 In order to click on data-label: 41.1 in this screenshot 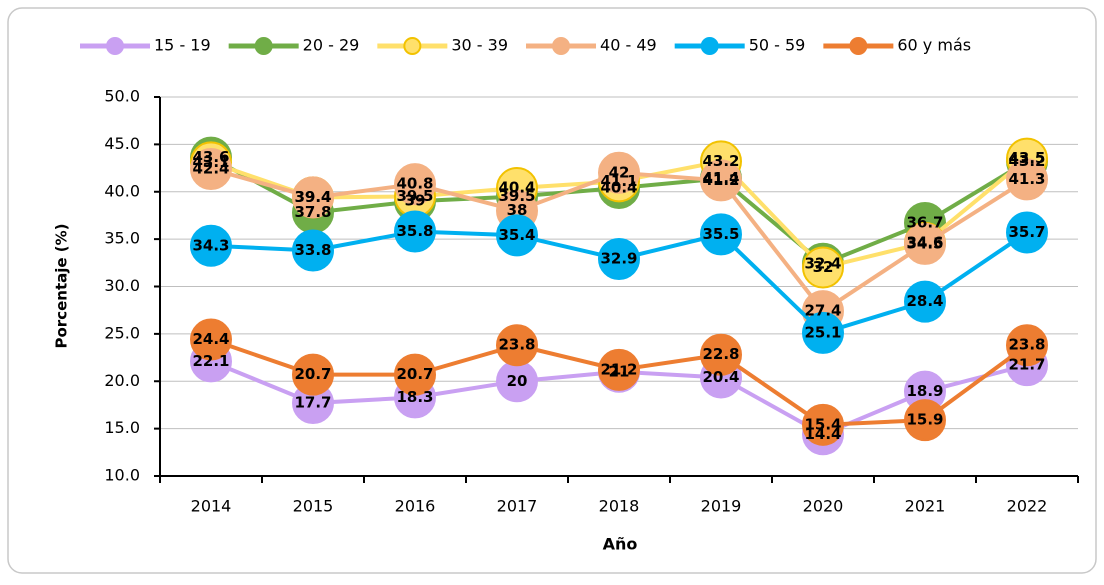, I will do `click(618, 181)`.